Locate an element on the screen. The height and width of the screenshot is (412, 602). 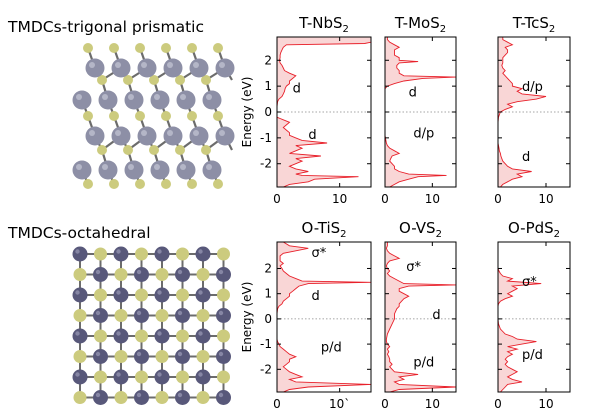
dos-panel-4: O-TiS2 0 10` 2 1 0 -1 -2 Energy (eV) σ* d p/d is located at coordinates (306, 315).